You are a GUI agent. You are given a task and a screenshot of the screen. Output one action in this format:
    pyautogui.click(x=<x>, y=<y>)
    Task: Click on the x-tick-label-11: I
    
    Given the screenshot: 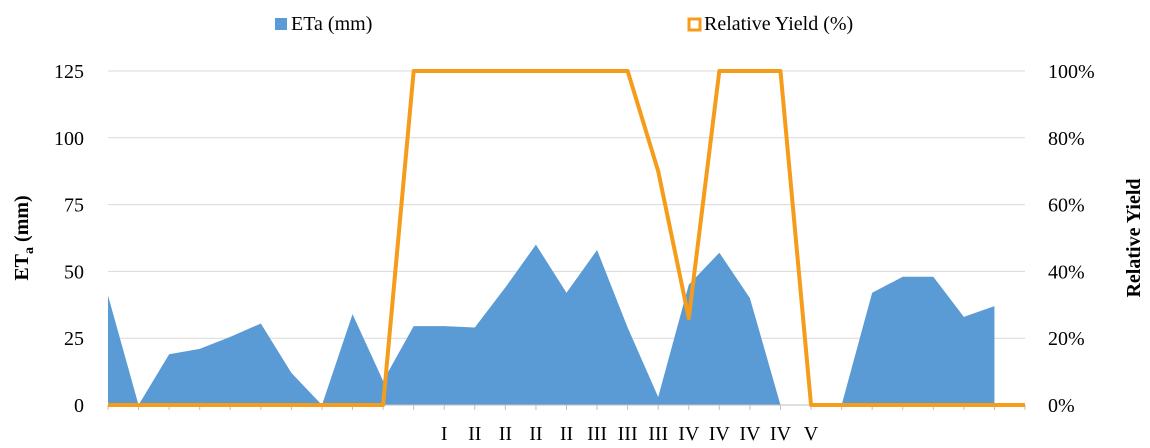 What is the action you would take?
    pyautogui.click(x=444, y=434)
    